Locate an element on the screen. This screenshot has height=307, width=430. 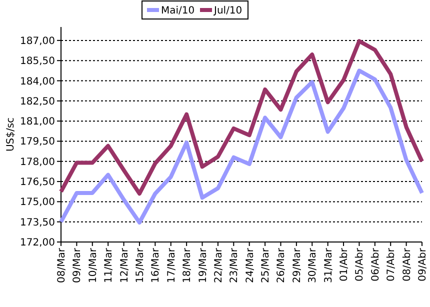
x-tick-label: 12/Mar is located at coordinates (124, 265).